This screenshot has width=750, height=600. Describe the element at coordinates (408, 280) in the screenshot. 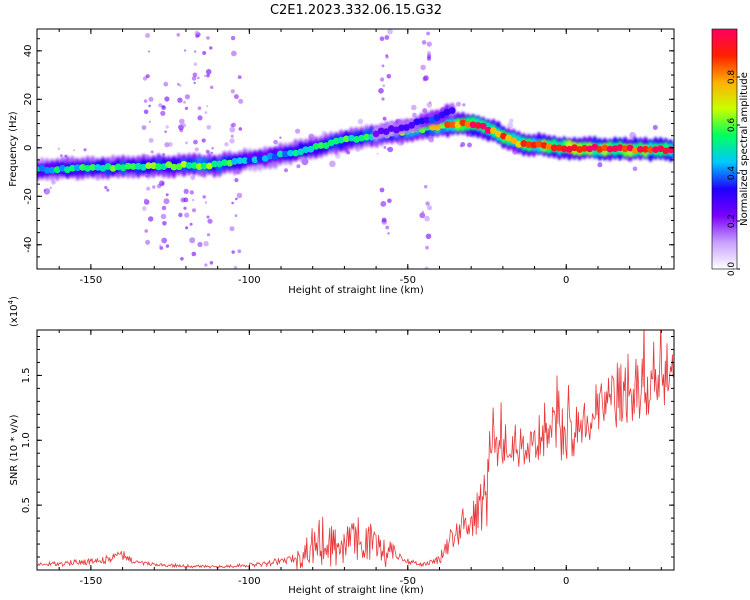

I see `spectrogram-x-tick-label: -50` at that location.